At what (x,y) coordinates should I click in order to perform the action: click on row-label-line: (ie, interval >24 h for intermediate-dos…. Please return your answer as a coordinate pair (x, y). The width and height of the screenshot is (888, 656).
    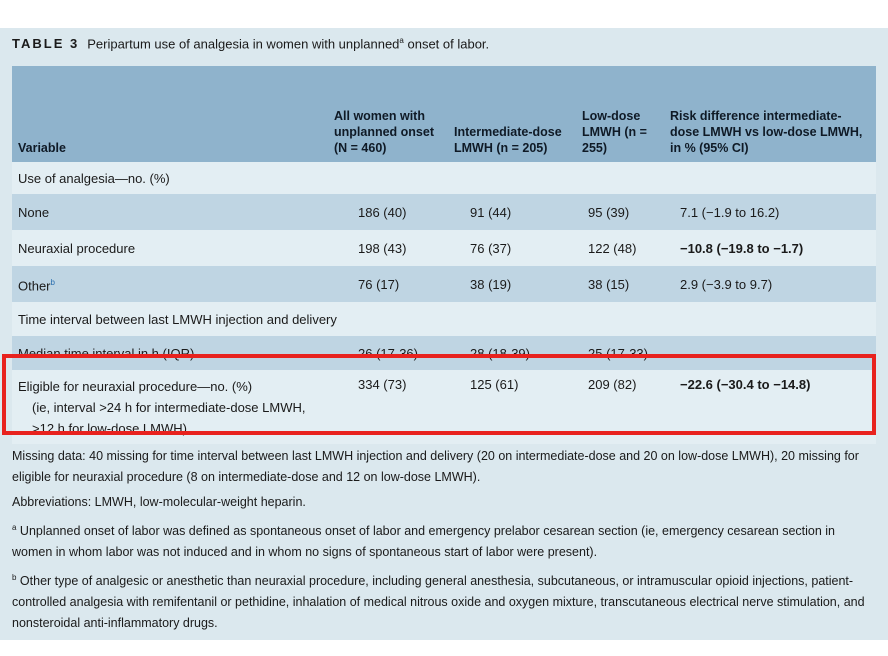
    Looking at the image, I should click on (169, 407).